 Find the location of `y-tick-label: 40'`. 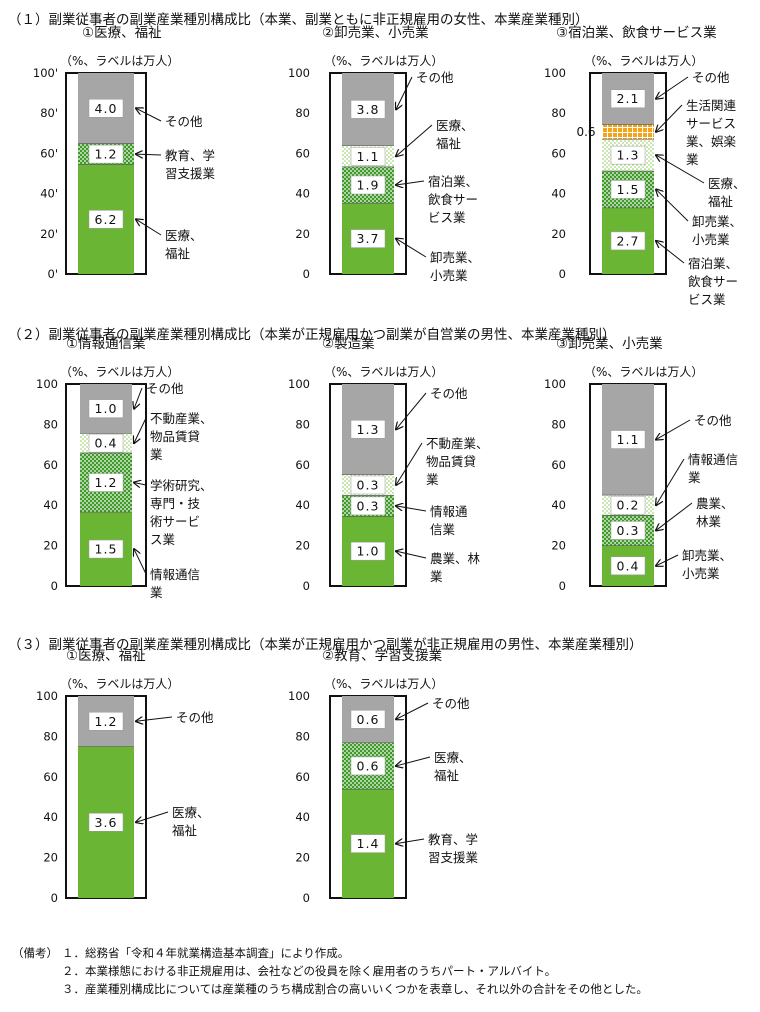

y-tick-label: 40' is located at coordinates (49, 194).